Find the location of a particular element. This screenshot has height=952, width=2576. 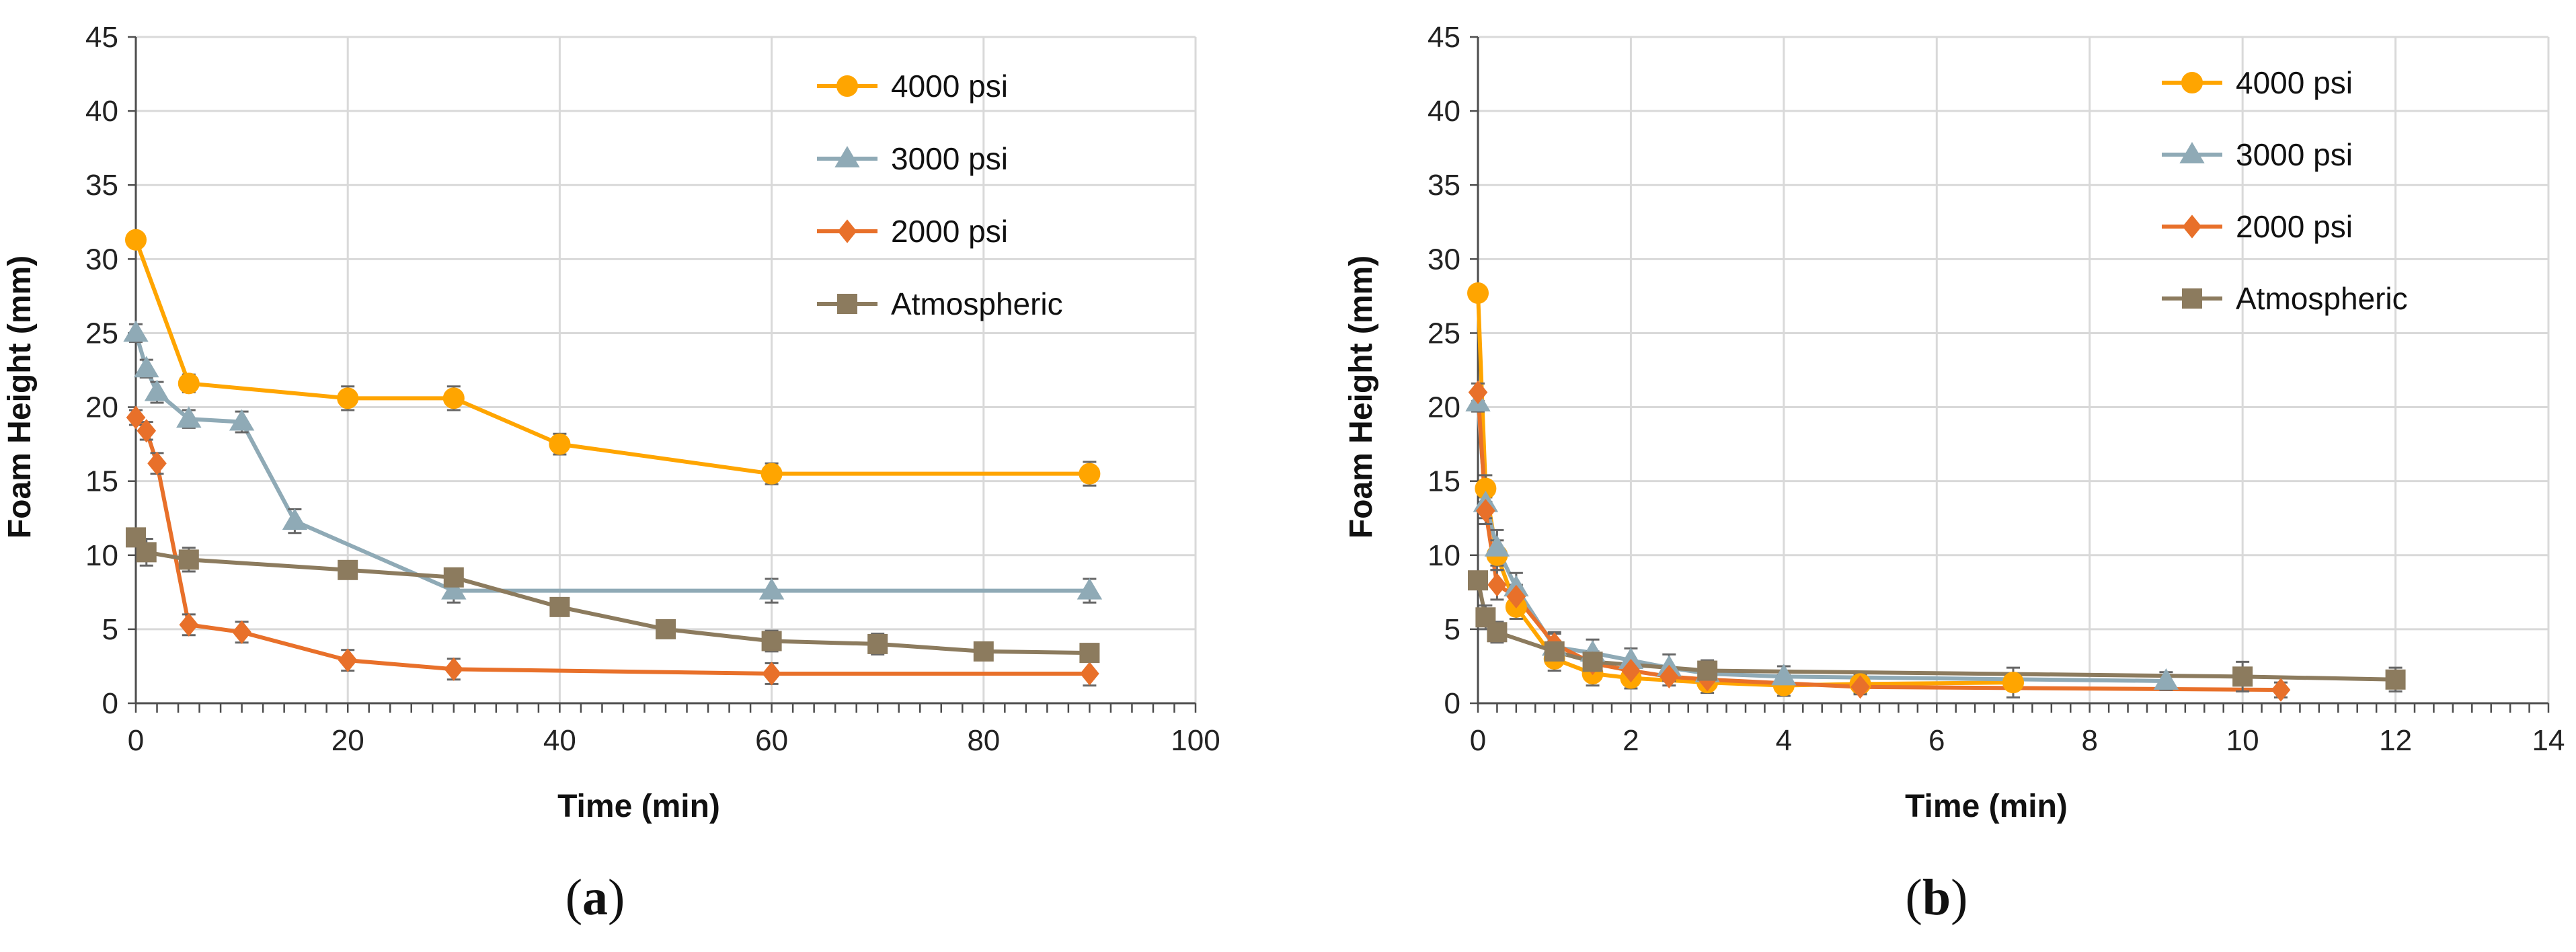

x-tick-label-b-3: 6 is located at coordinates (1937, 740).